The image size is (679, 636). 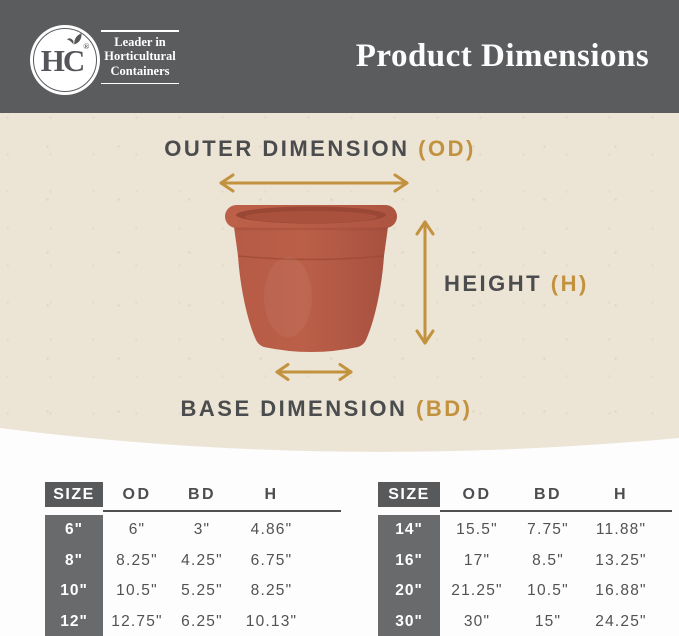 I want to click on size-cell: 6", so click(x=74, y=530).